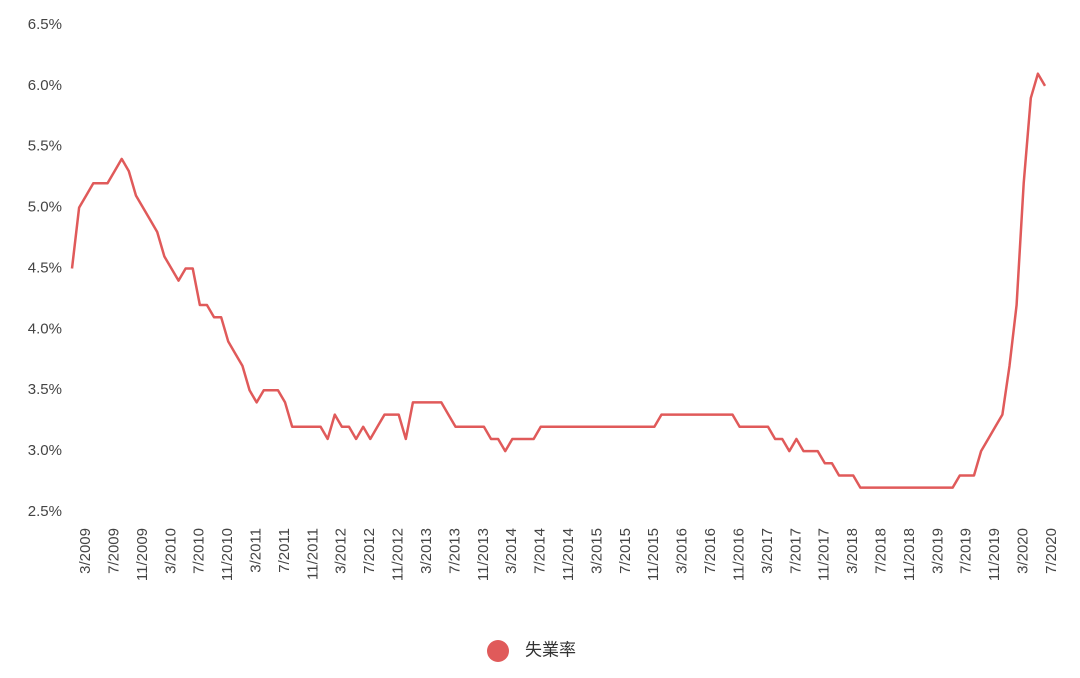 This screenshot has height=678, width=1080. I want to click on y-tick-label: 6.0%, so click(45, 85).